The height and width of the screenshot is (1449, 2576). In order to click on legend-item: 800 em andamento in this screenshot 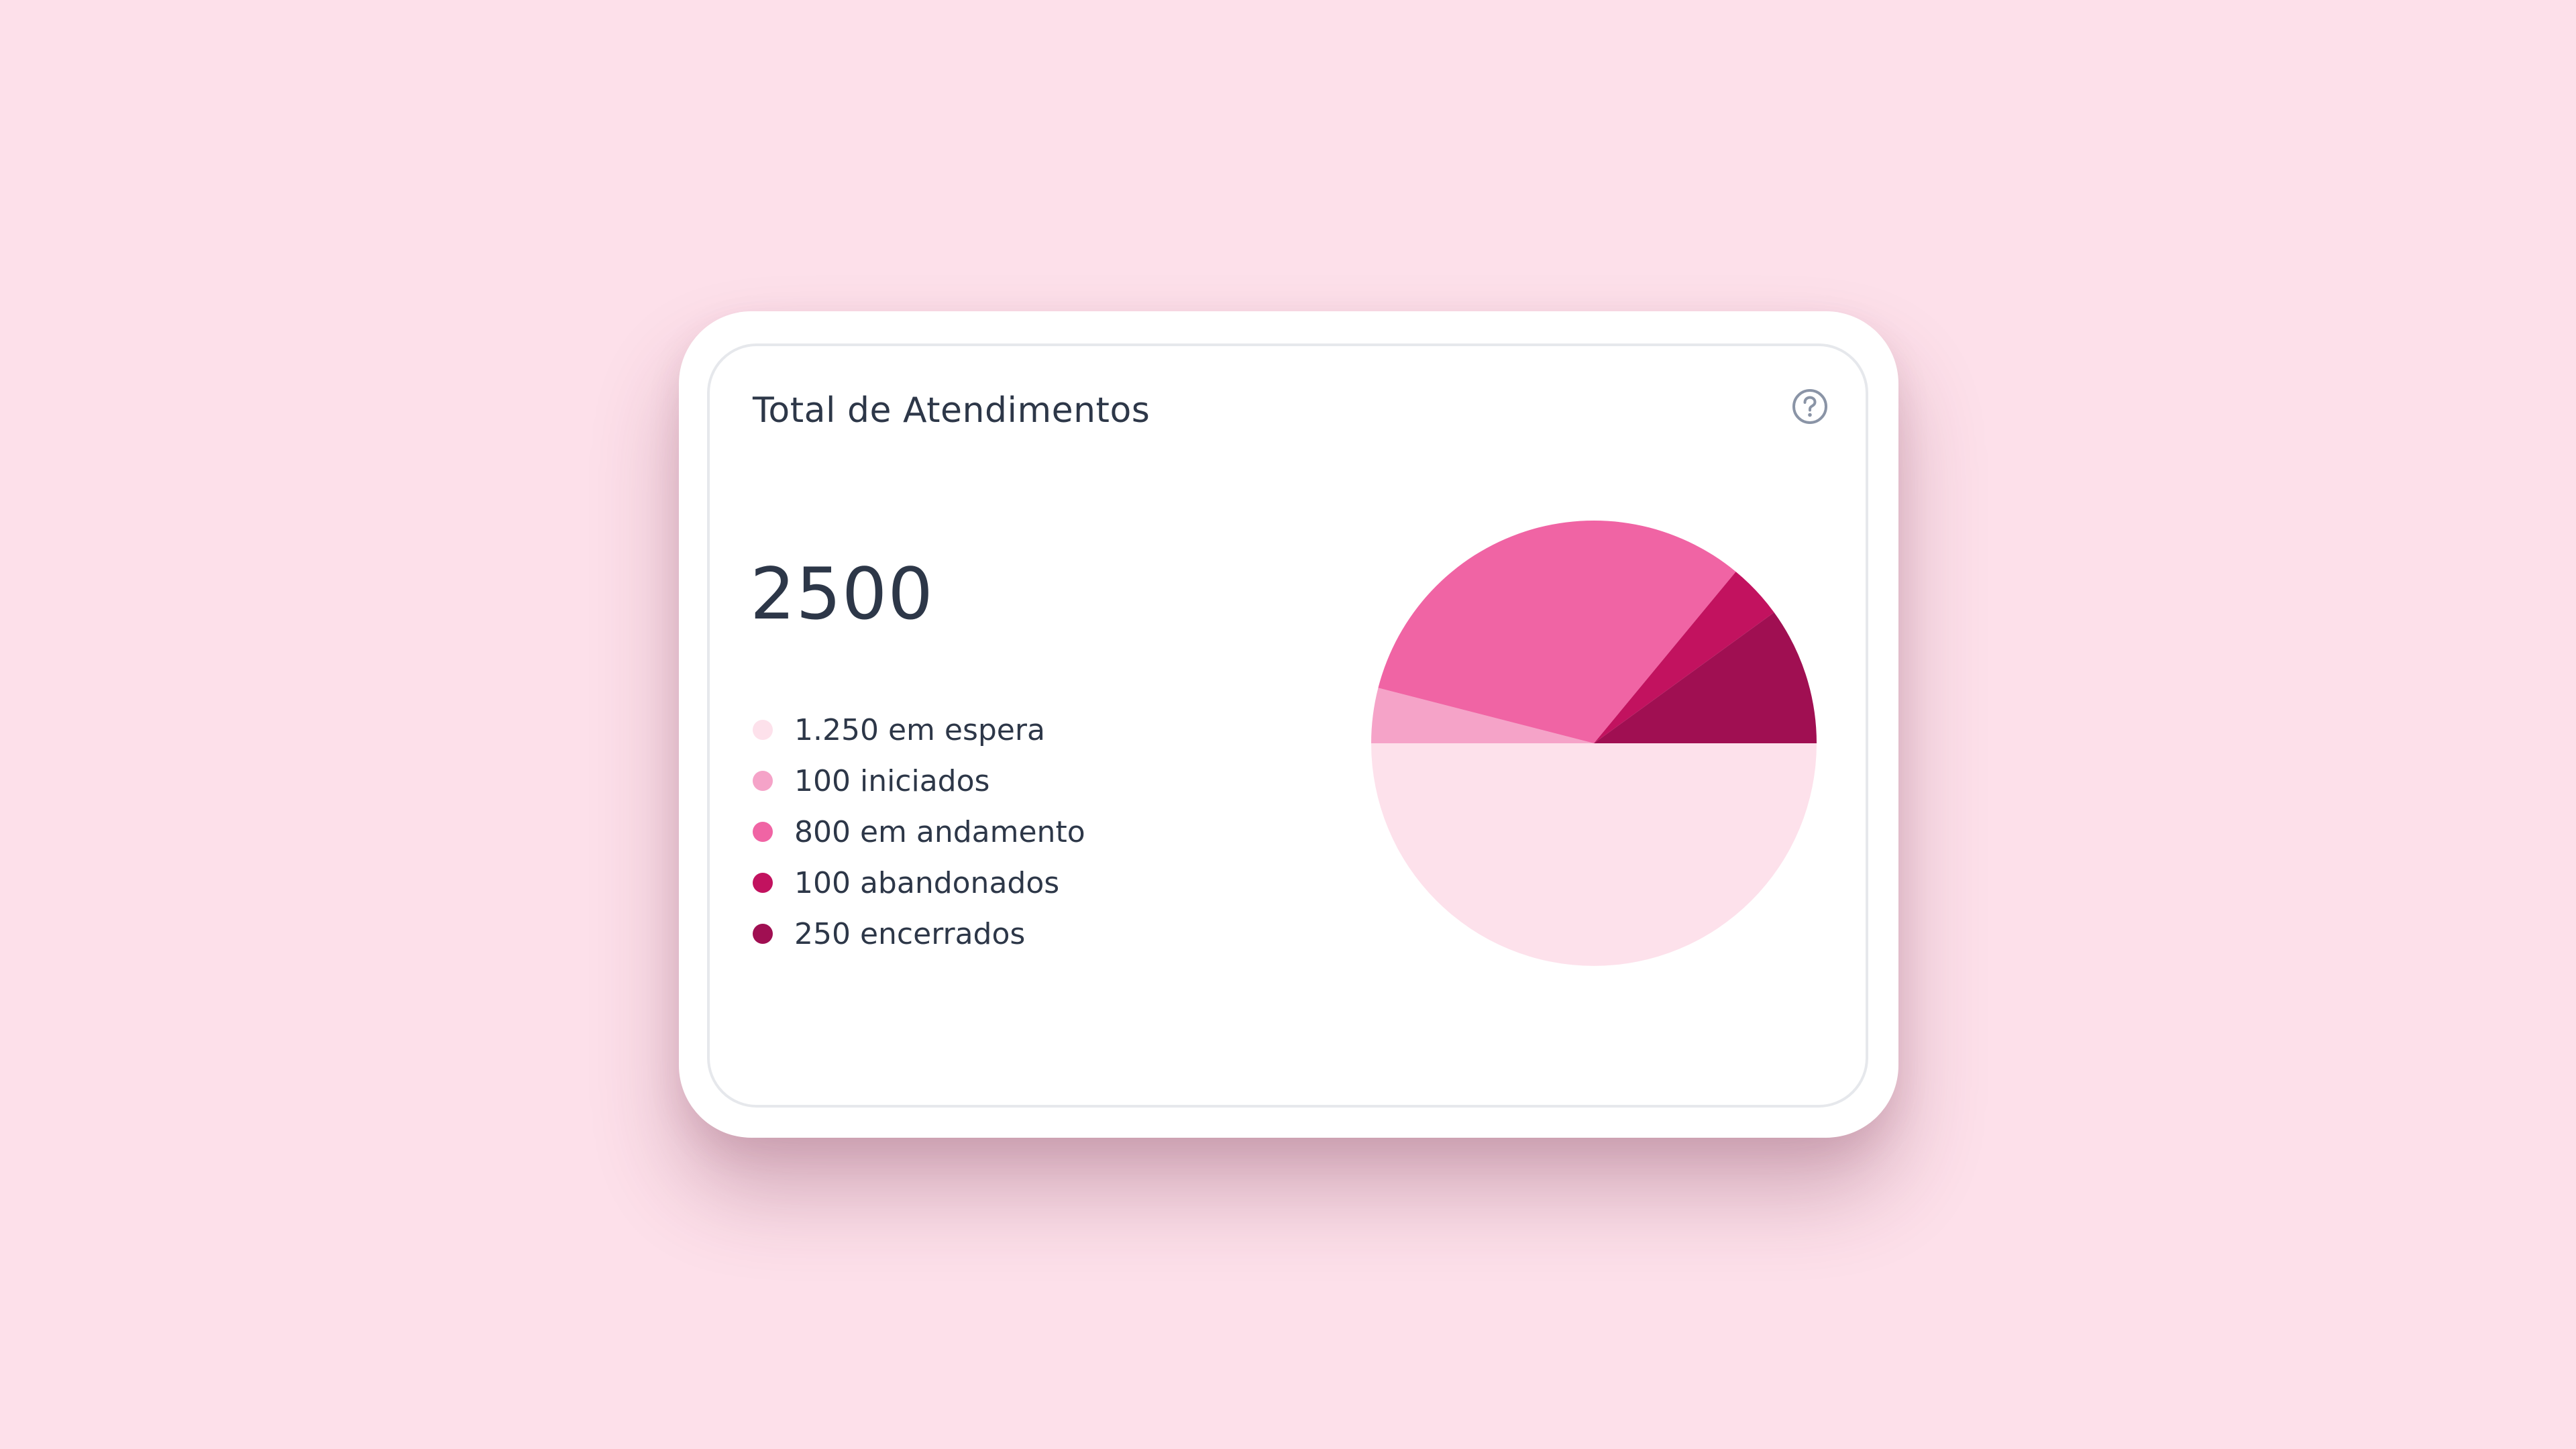, I will do `click(919, 831)`.